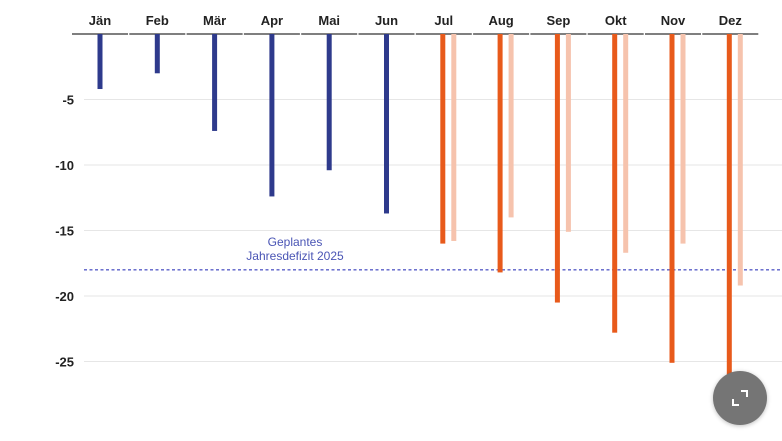 Image resolution: width=782 pixels, height=441 pixels. What do you see at coordinates (68, 100) in the screenshot?
I see `y-tick-label: -5` at bounding box center [68, 100].